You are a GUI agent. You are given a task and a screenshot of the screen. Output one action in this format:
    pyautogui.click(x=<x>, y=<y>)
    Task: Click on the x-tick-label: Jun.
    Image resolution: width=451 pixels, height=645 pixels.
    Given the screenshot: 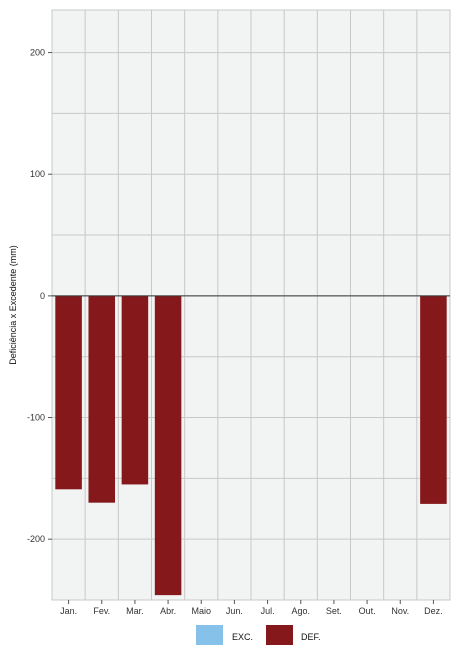 What is the action you would take?
    pyautogui.click(x=234, y=611)
    